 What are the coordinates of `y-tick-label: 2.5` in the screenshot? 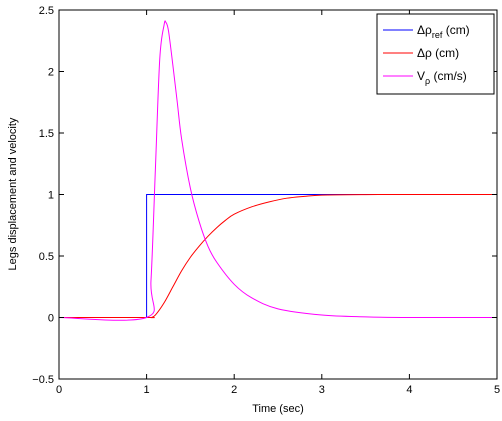 It's located at (46, 11).